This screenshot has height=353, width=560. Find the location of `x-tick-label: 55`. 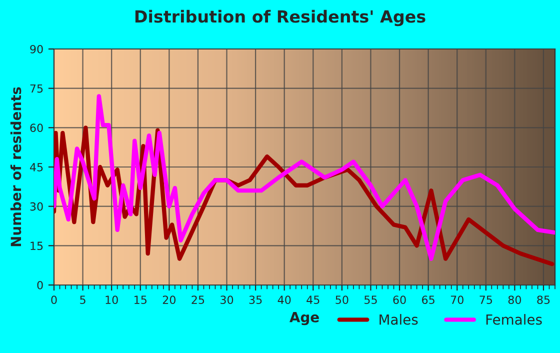

x-tick-label: 55 is located at coordinates (370, 300).